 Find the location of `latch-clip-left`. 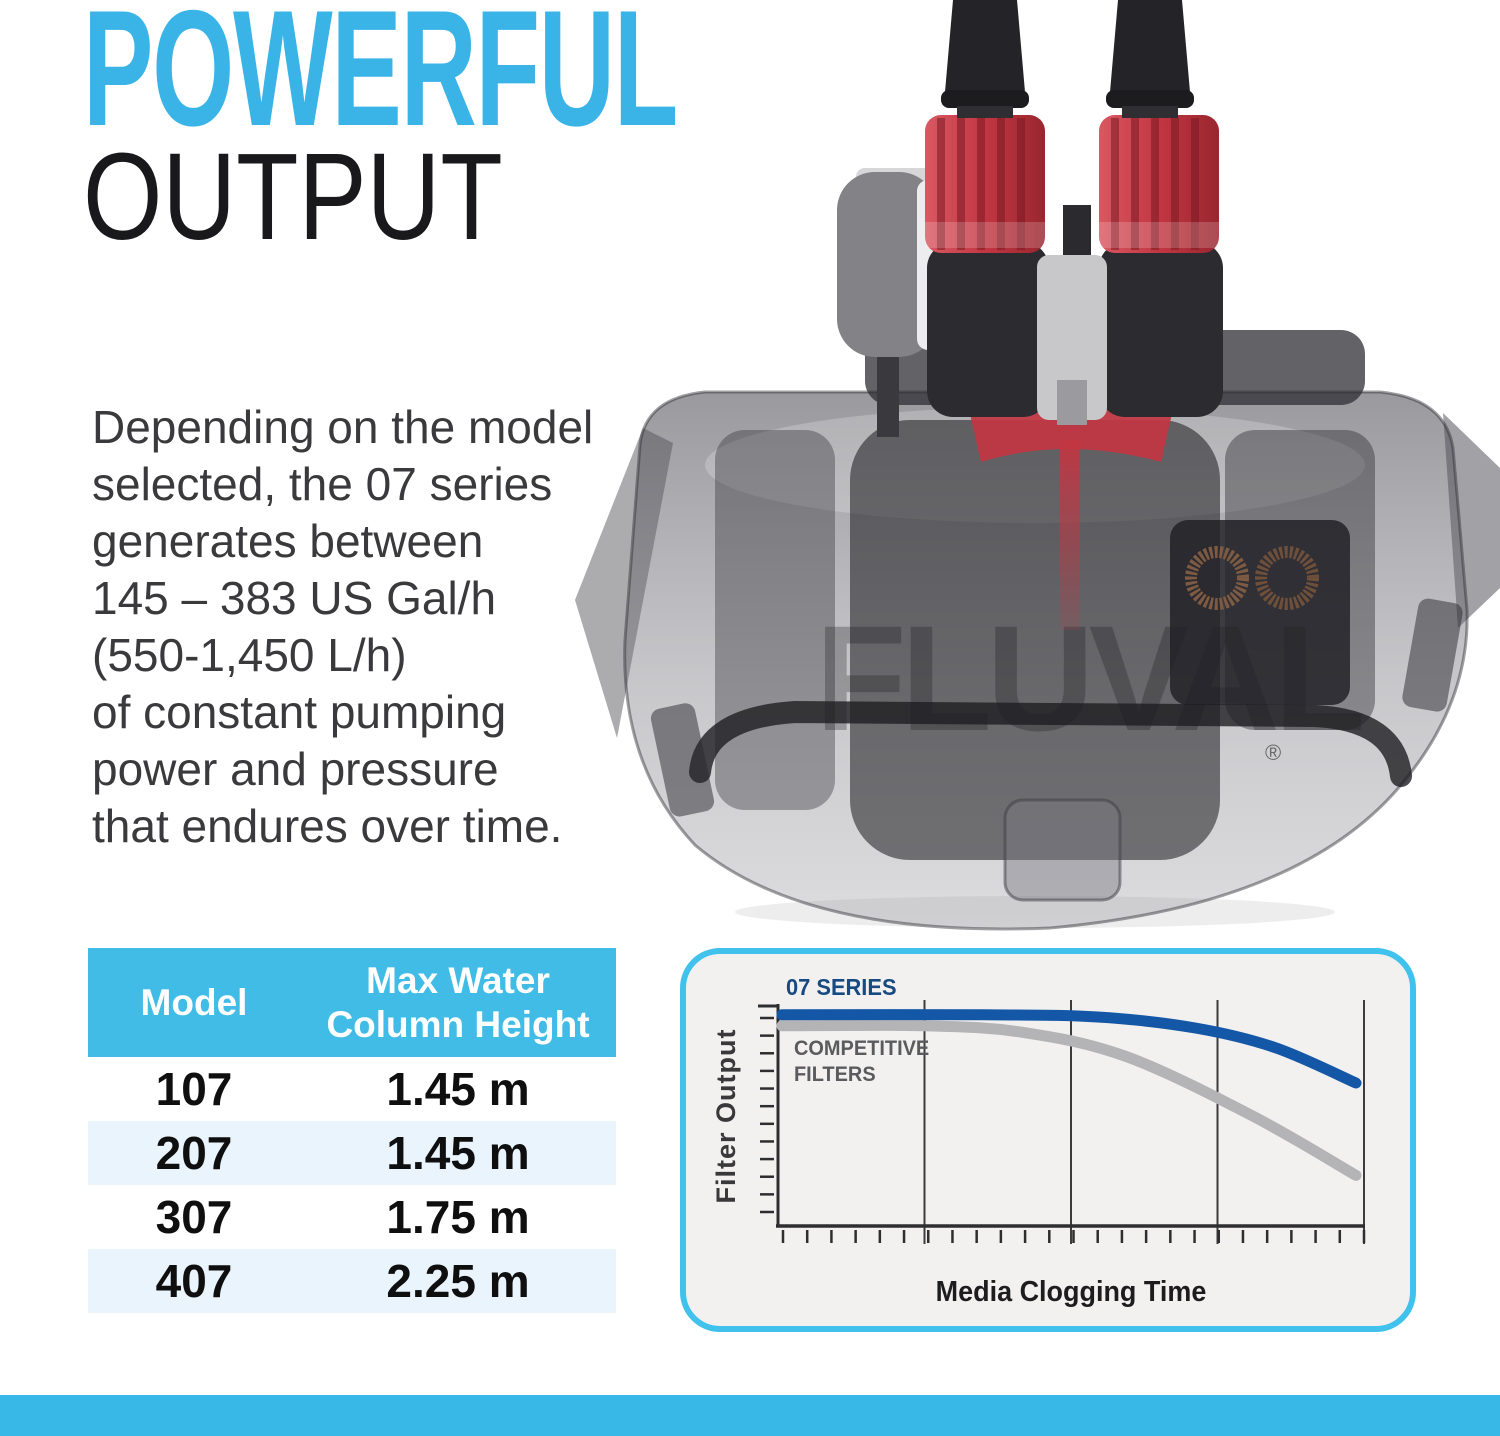

latch-clip-left is located at coordinates (682, 760).